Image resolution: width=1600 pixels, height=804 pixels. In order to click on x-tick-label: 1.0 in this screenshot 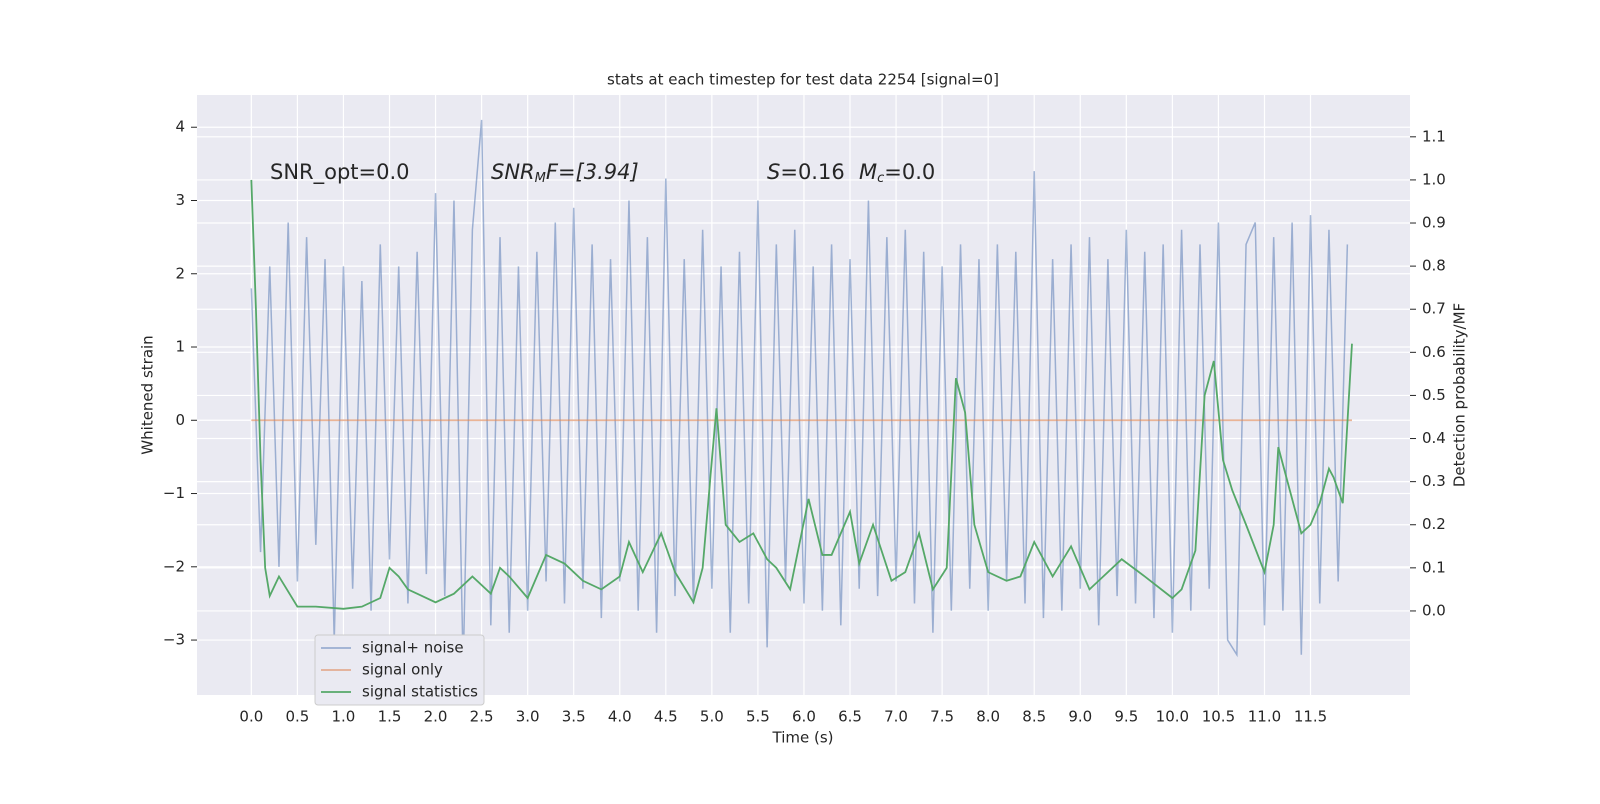, I will do `click(344, 717)`.